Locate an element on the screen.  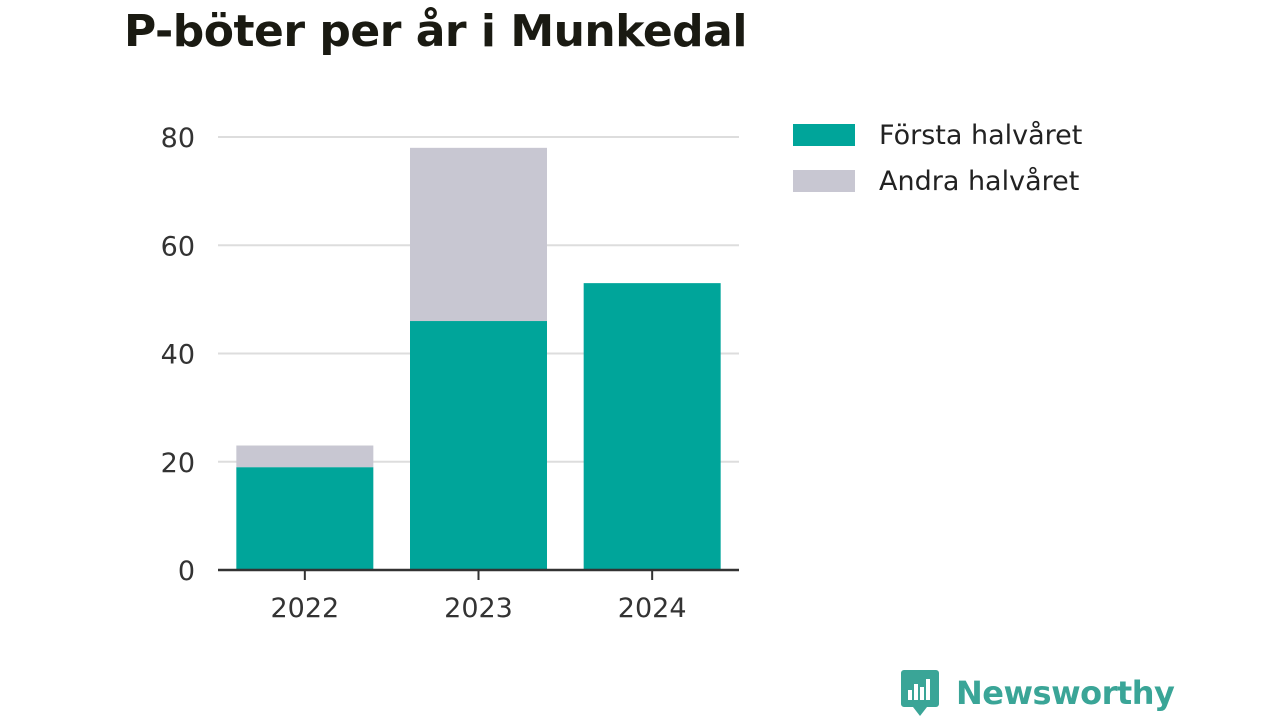
legend-item-second-half: Andra halvåret is located at coordinates (937, 181).